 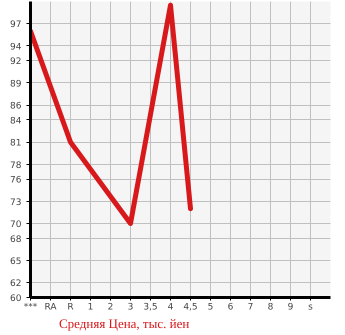 I want to click on y-tick-label: 89, so click(x=16, y=84).